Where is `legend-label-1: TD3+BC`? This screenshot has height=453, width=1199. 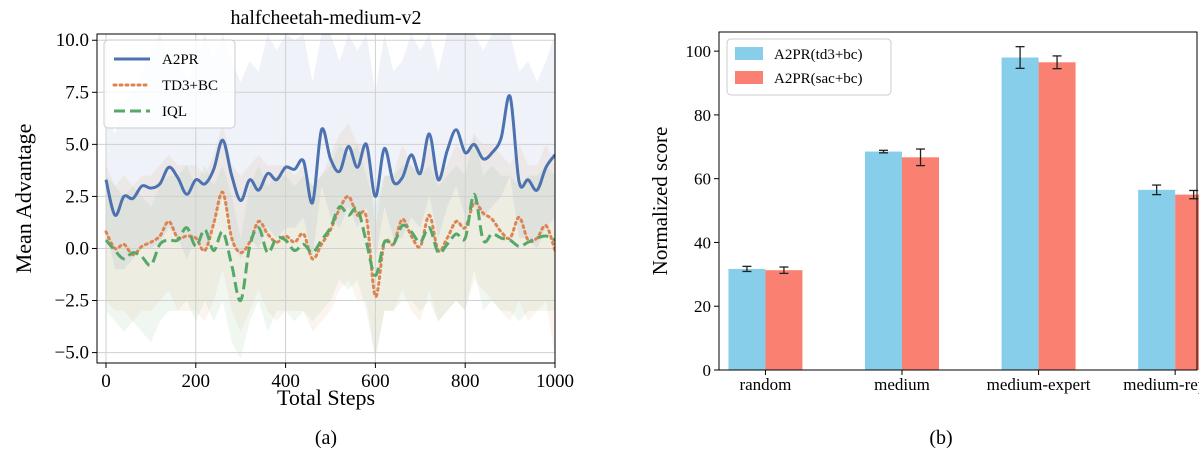
legend-label-1: TD3+BC is located at coordinates (190, 86).